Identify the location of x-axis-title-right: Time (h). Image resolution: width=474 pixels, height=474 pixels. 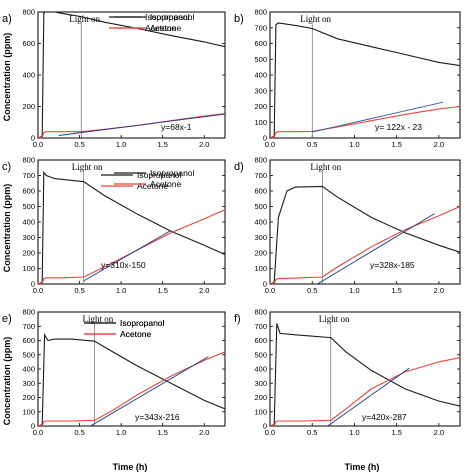
(362, 467).